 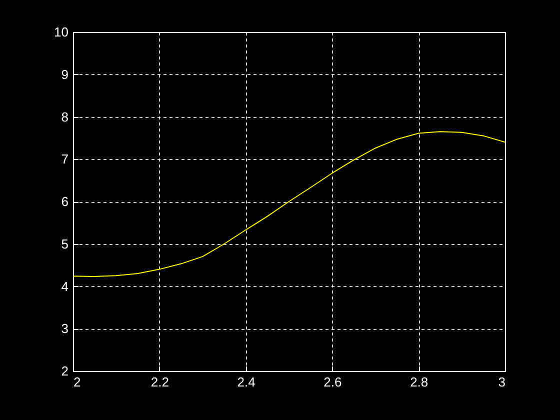 I want to click on y-tick-label: 7, so click(x=64, y=159).